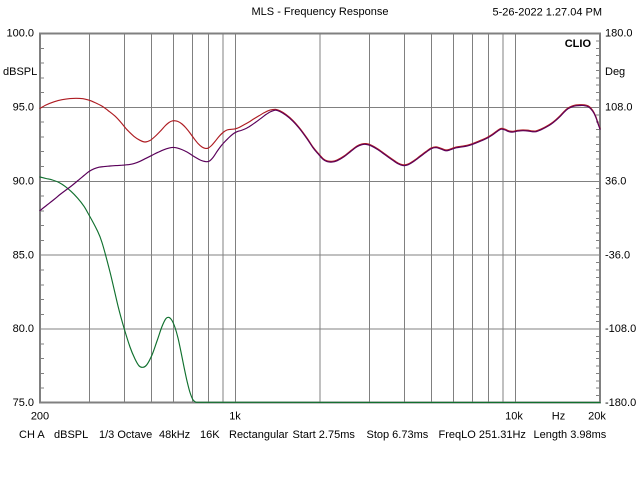 The image size is (640, 480). Describe the element at coordinates (620, 329) in the screenshot. I see `svg-text: -108.0` at that location.